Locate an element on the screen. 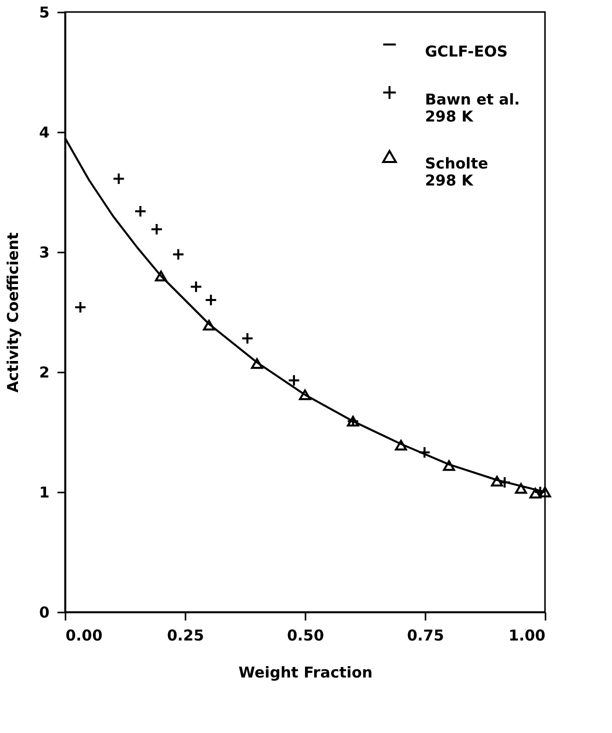  y-tick-label: 0 is located at coordinates (44, 613).